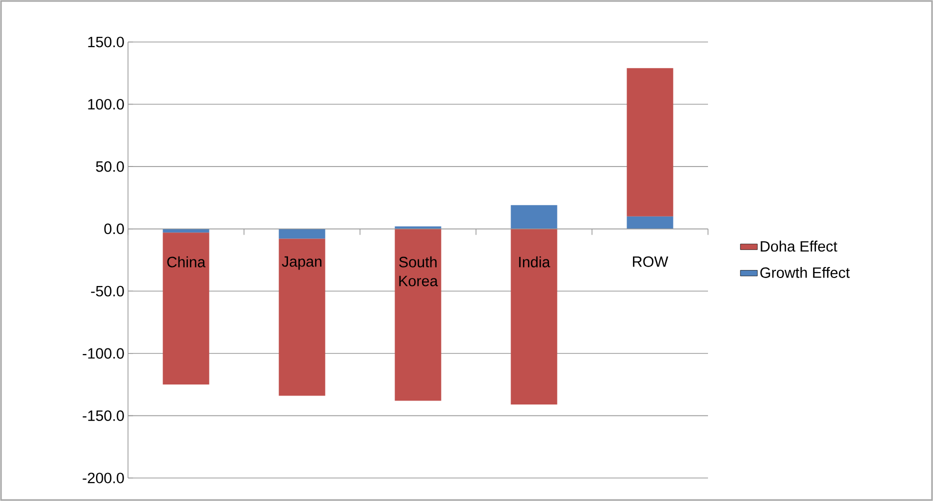 The width and height of the screenshot is (933, 501). What do you see at coordinates (106, 104) in the screenshot?
I see `y-tick-label: 100.0` at bounding box center [106, 104].